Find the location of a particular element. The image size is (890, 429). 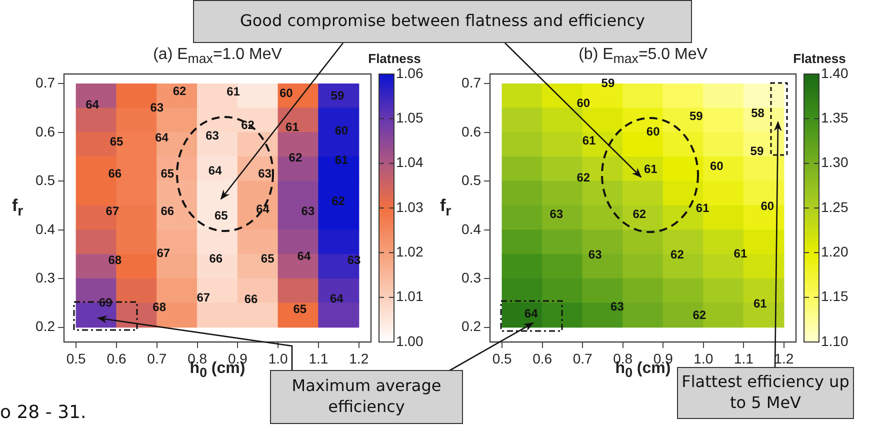

color-bar-label: 1.00 is located at coordinates (410, 340).